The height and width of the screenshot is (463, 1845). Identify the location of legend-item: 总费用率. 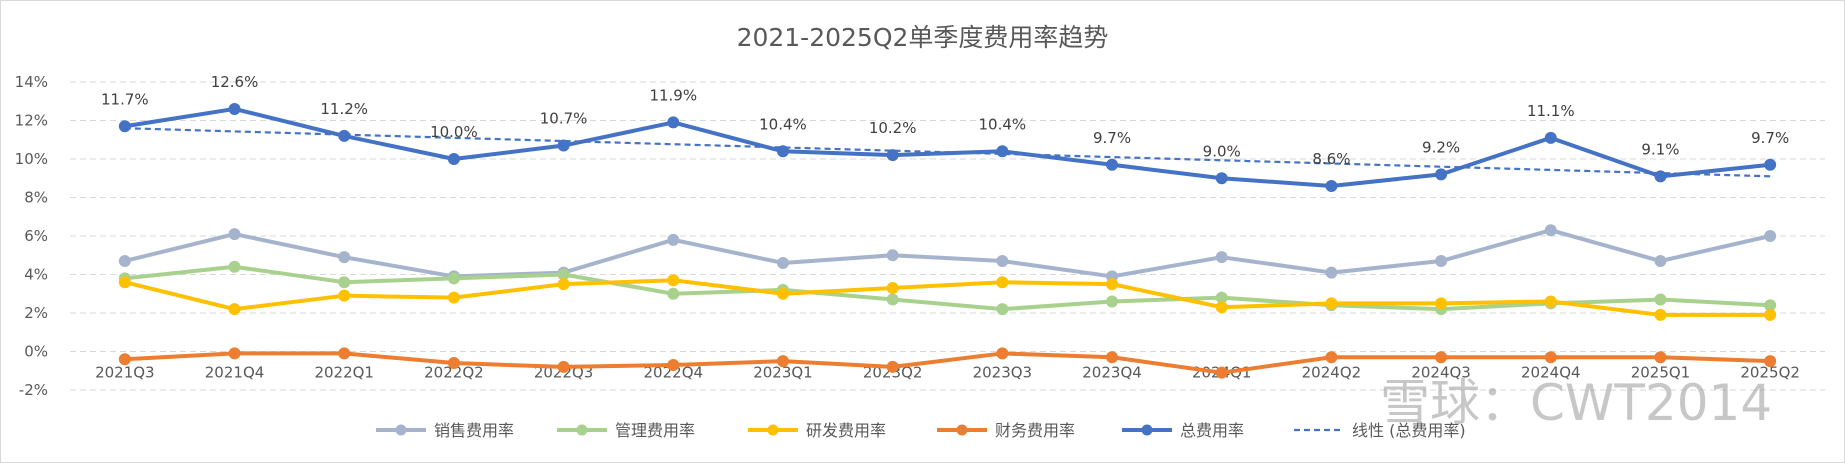
(1183, 430).